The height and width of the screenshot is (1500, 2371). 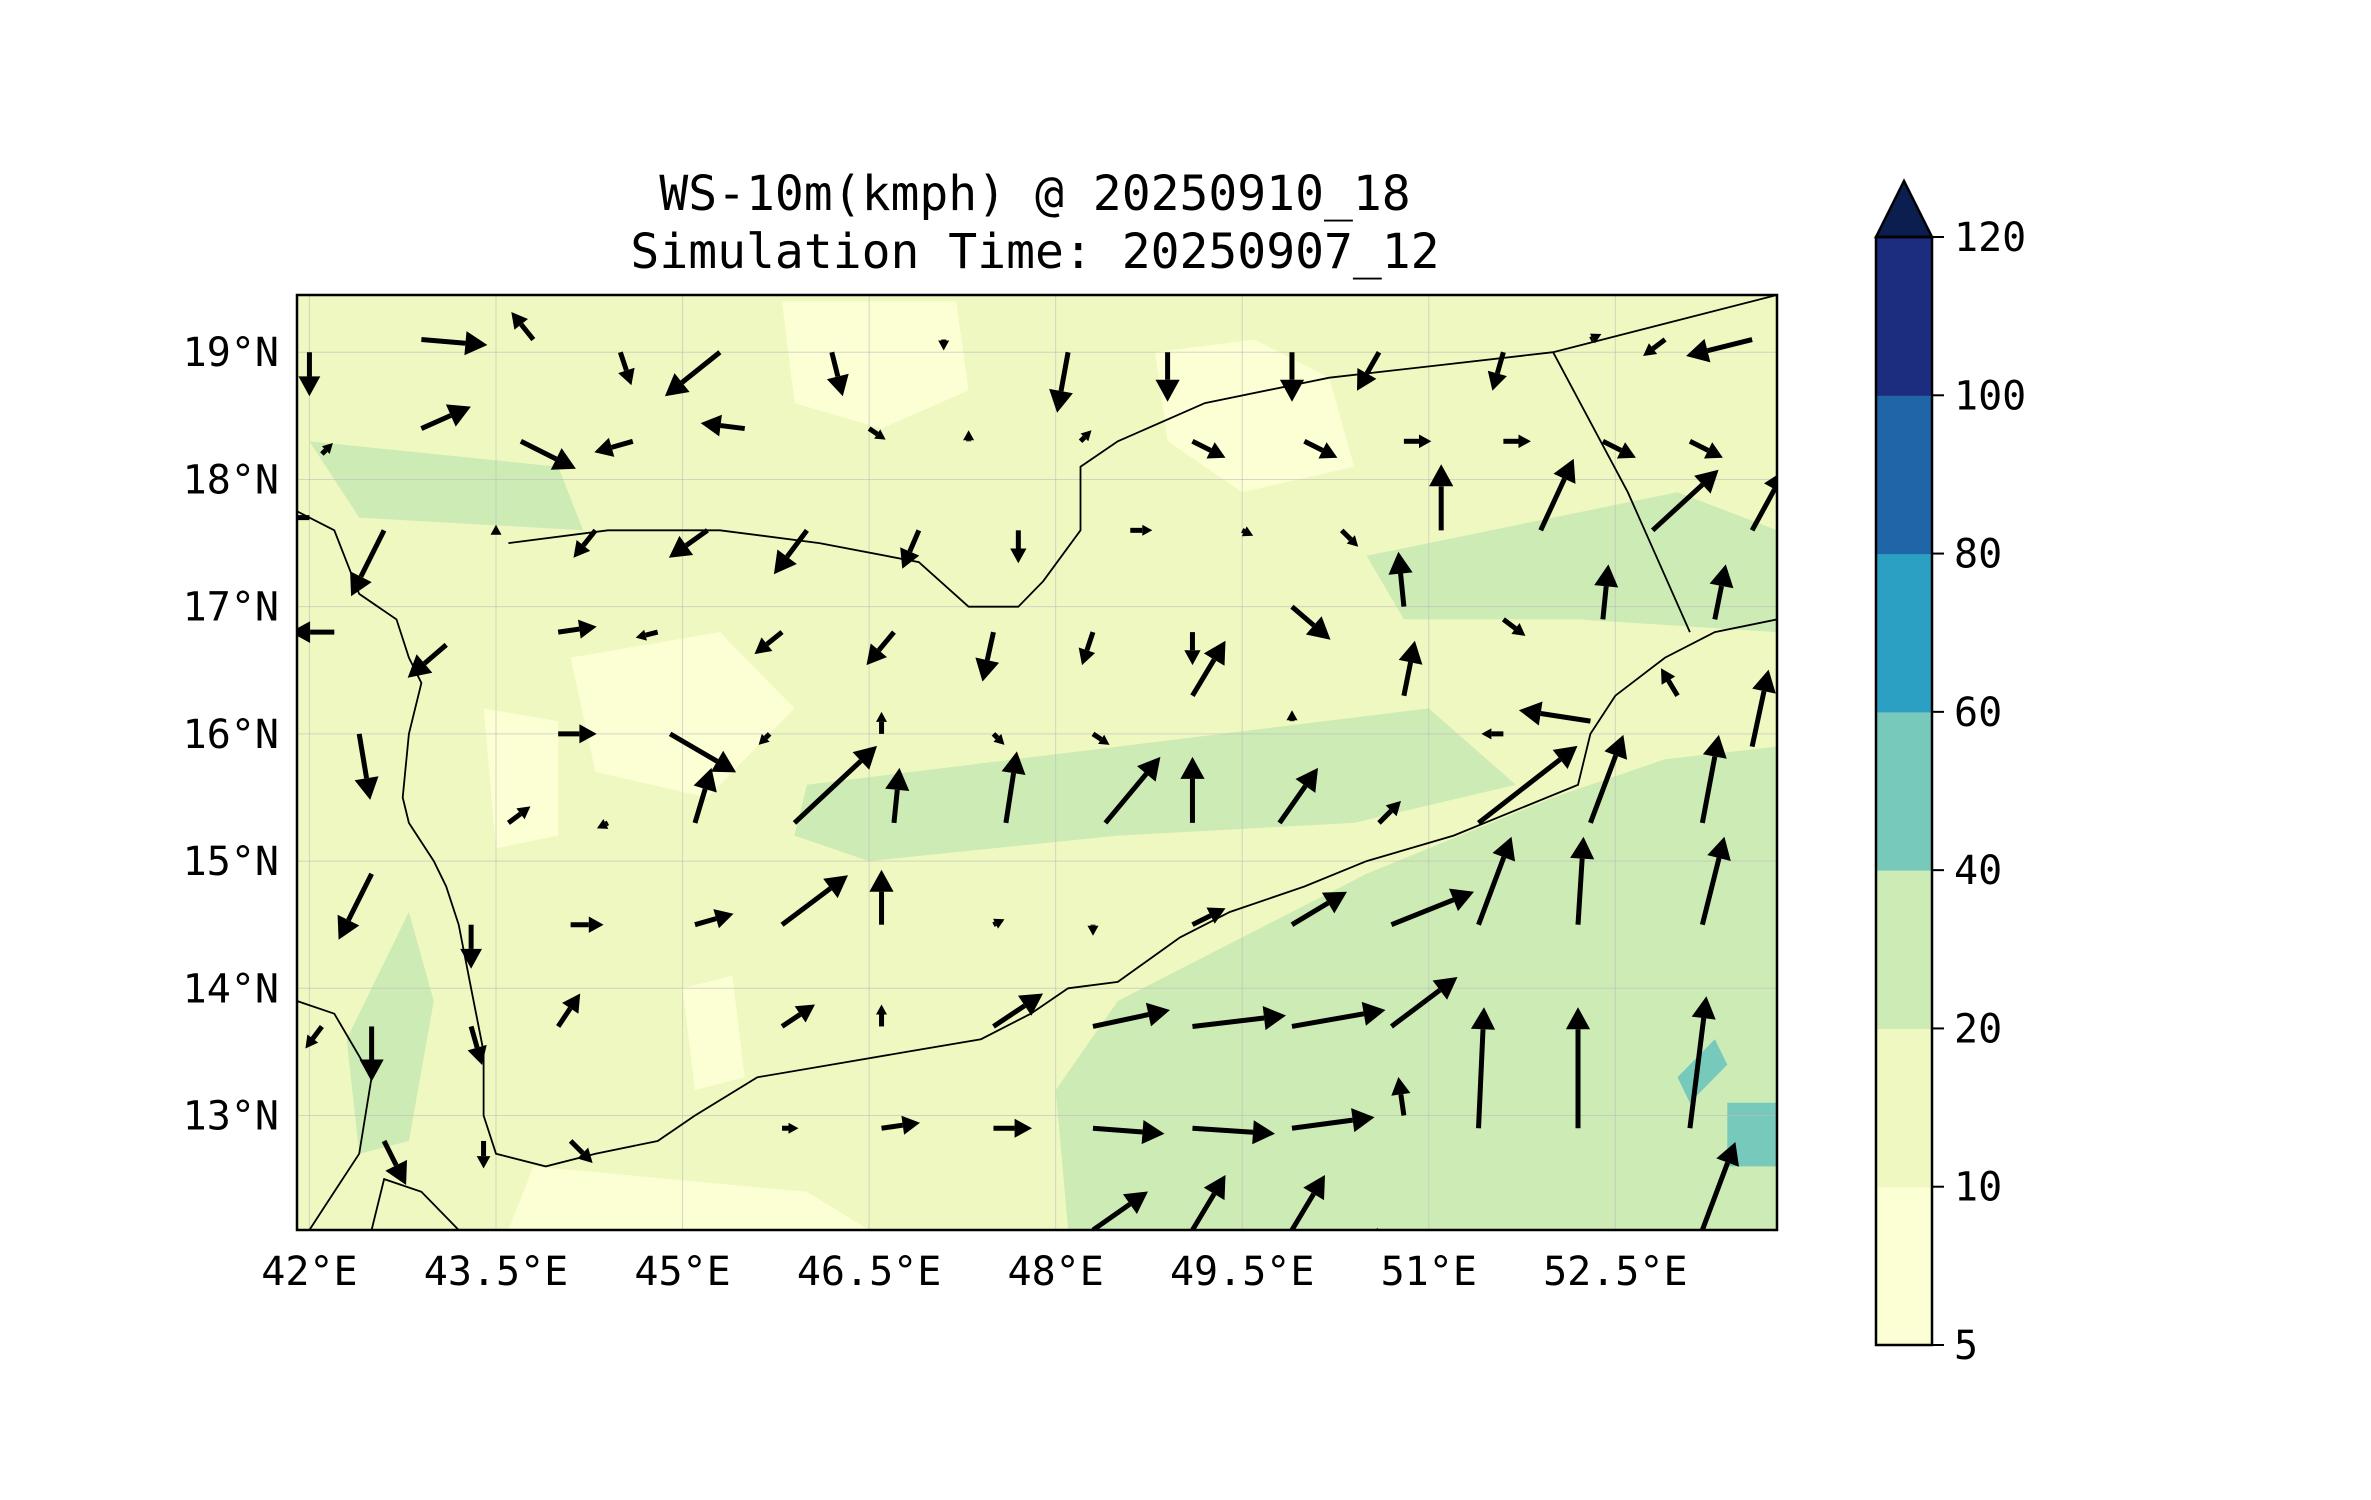 What do you see at coordinates (231, 608) in the screenshot?
I see `lat-tick-label: 17°N` at bounding box center [231, 608].